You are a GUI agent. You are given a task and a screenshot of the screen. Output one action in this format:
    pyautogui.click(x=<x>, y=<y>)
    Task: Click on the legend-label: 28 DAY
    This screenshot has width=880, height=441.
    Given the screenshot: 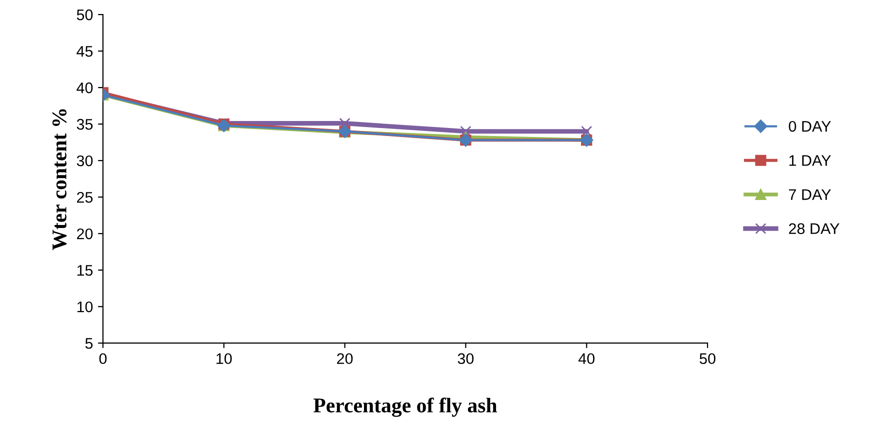 What is the action you would take?
    pyautogui.click(x=814, y=228)
    